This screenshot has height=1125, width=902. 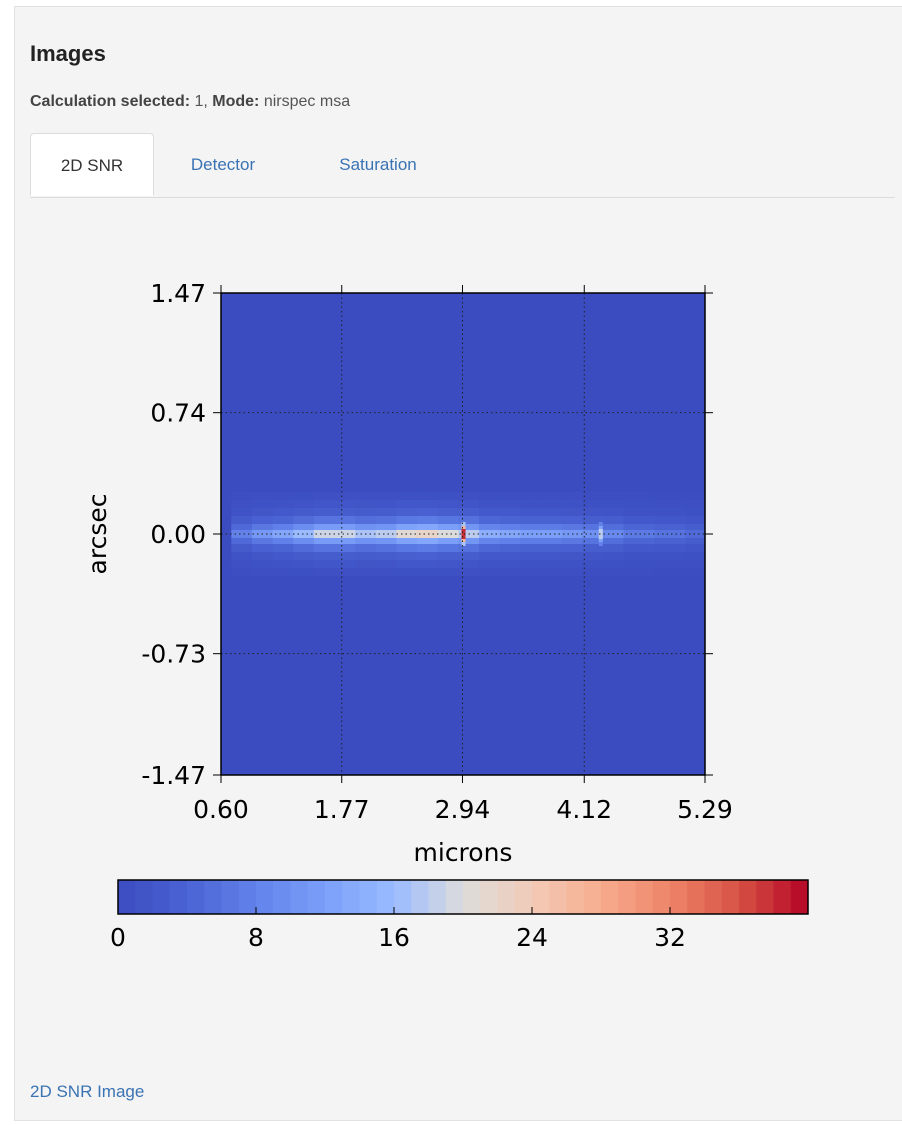 What do you see at coordinates (178, 293) in the screenshot?
I see `y-tick-label: 1.47` at bounding box center [178, 293].